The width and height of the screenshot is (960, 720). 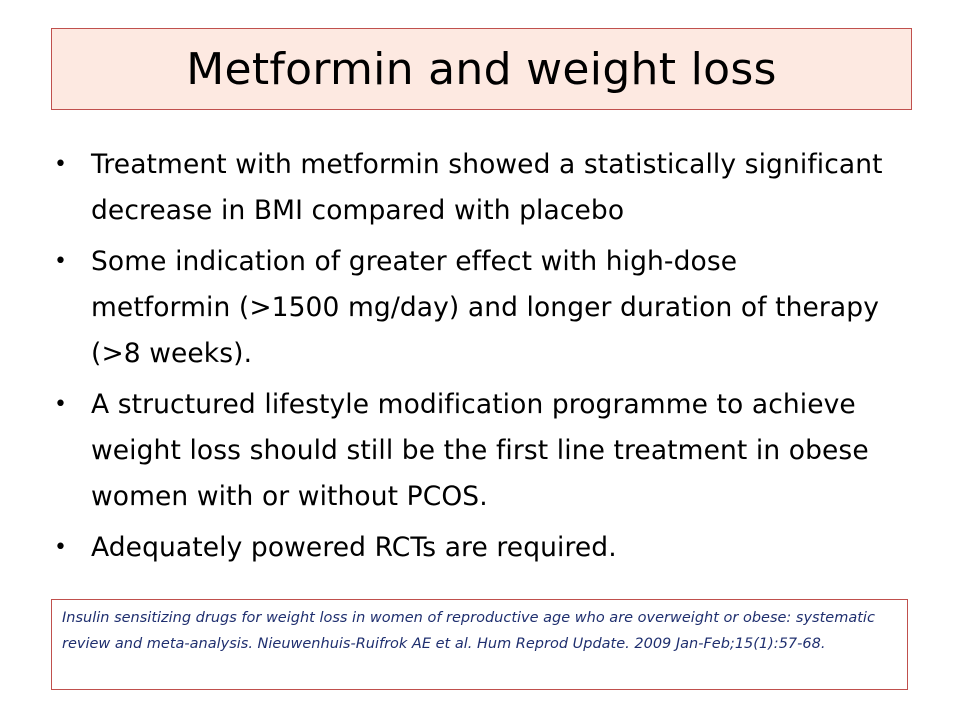 I want to click on bullet-item: • Adequately powered RCTs are required., so click(x=469, y=548).